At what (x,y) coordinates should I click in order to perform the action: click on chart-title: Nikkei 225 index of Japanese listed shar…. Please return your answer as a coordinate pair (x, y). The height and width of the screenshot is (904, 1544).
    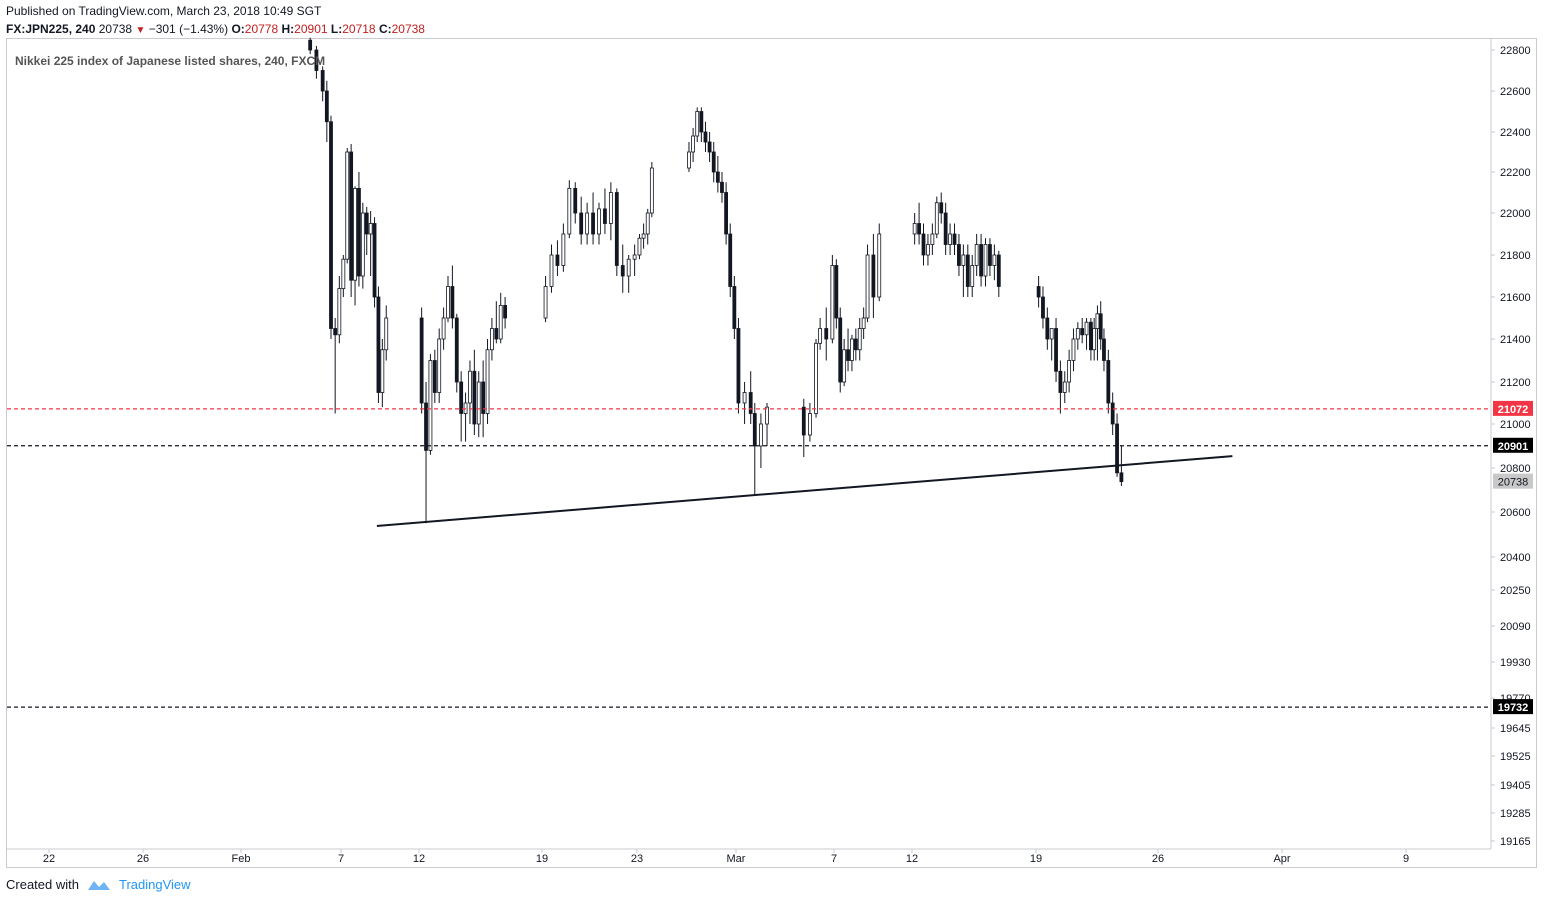
    Looking at the image, I should click on (170, 61).